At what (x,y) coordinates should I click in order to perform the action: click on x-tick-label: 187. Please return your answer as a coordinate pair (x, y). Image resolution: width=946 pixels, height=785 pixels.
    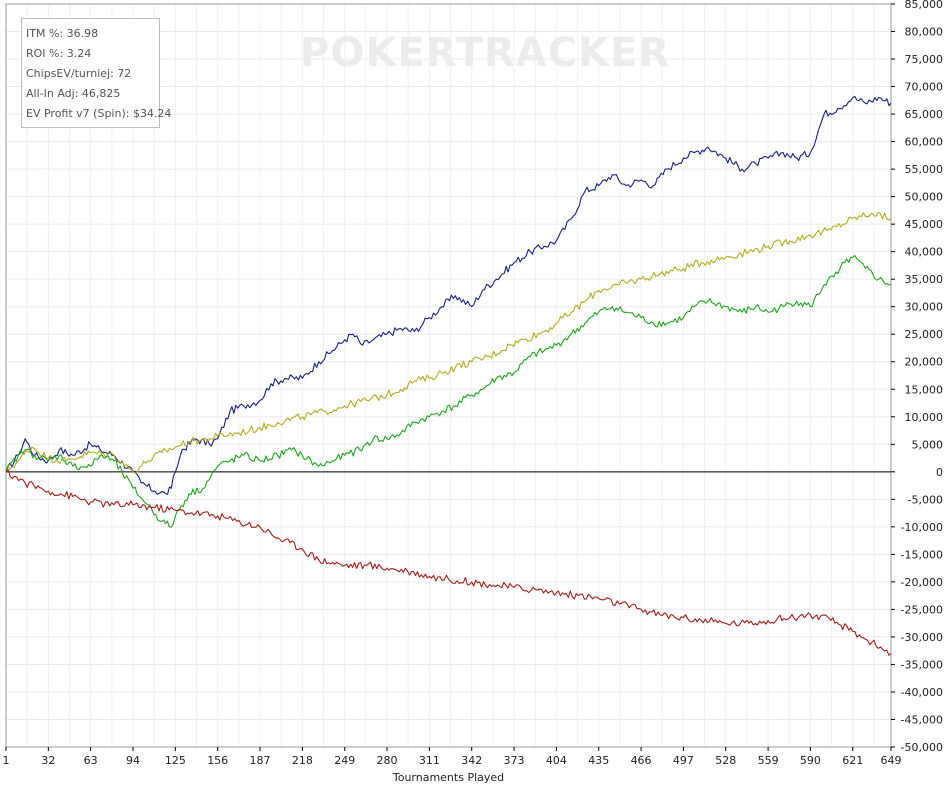
    Looking at the image, I should click on (260, 760).